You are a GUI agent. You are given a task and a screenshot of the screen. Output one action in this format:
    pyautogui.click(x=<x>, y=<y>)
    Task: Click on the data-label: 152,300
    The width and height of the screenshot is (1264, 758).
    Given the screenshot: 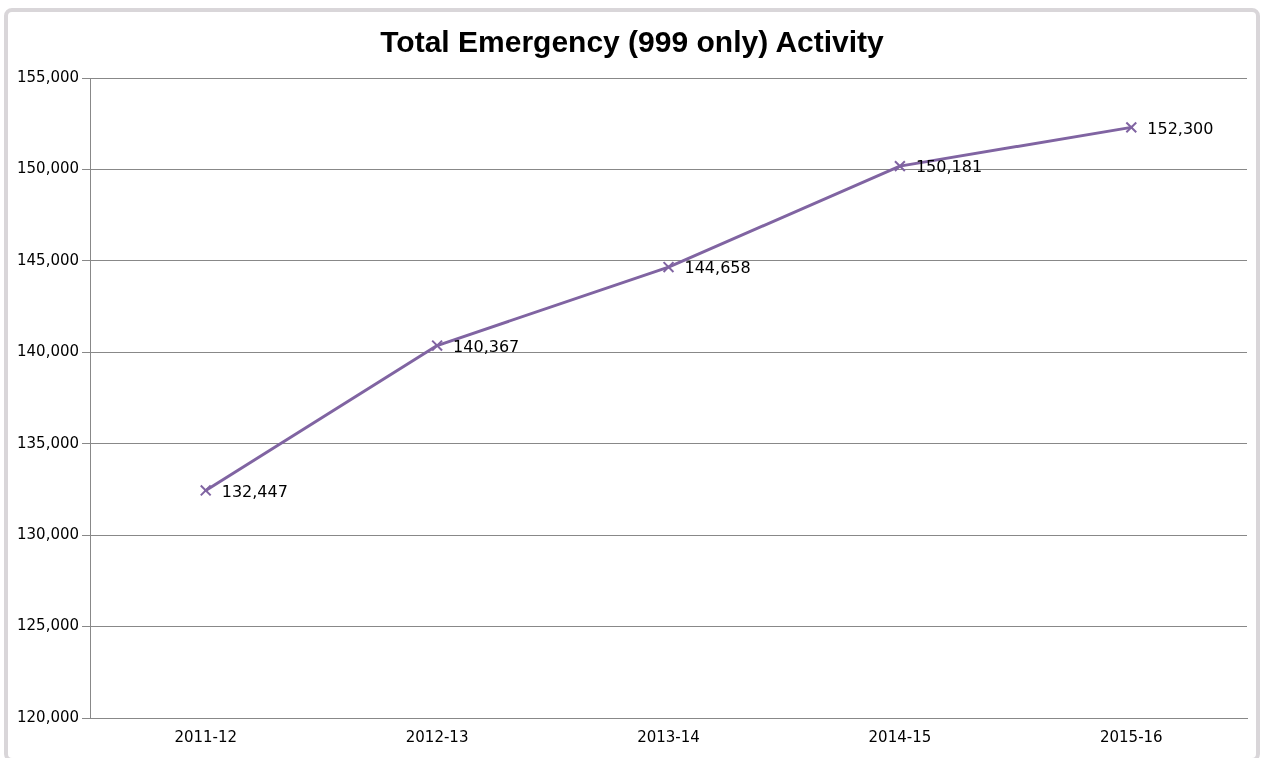 What is the action you would take?
    pyautogui.click(x=1180, y=128)
    